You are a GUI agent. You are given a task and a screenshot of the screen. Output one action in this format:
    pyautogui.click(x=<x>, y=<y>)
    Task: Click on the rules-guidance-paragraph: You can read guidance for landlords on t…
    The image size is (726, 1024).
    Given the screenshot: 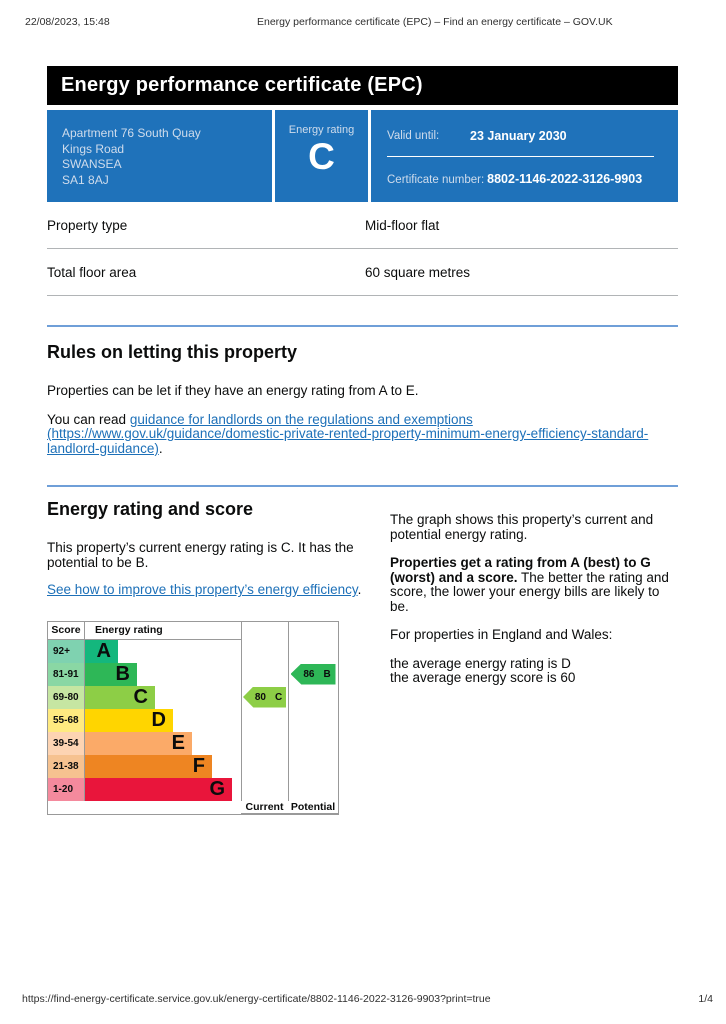 What is the action you would take?
    pyautogui.click(x=362, y=434)
    